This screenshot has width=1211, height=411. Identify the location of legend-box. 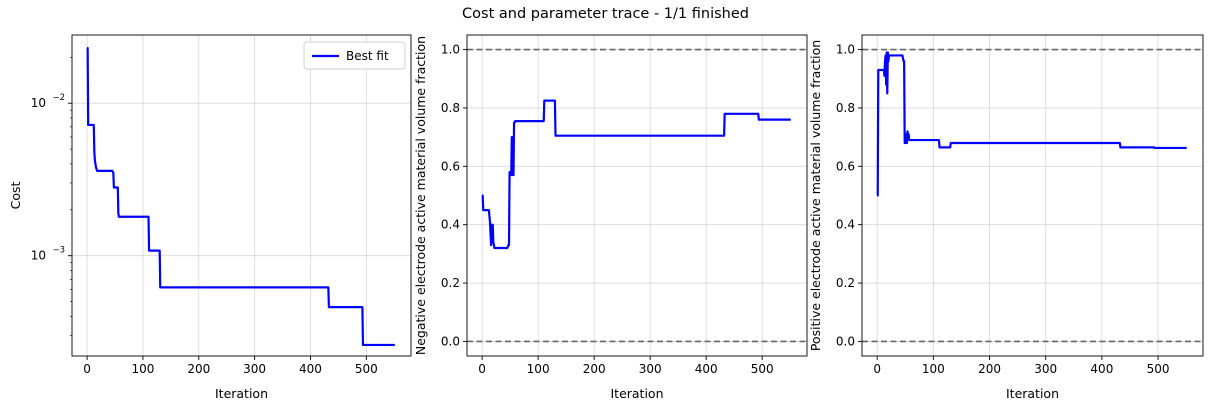
(354, 55).